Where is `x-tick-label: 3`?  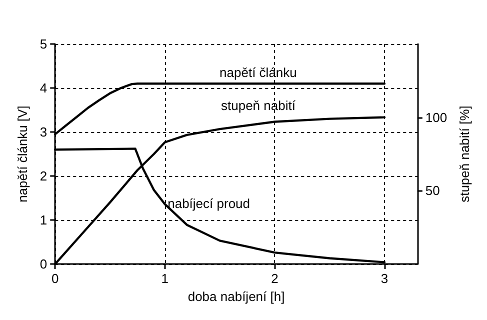 x-tick-label: 3 is located at coordinates (384, 278).